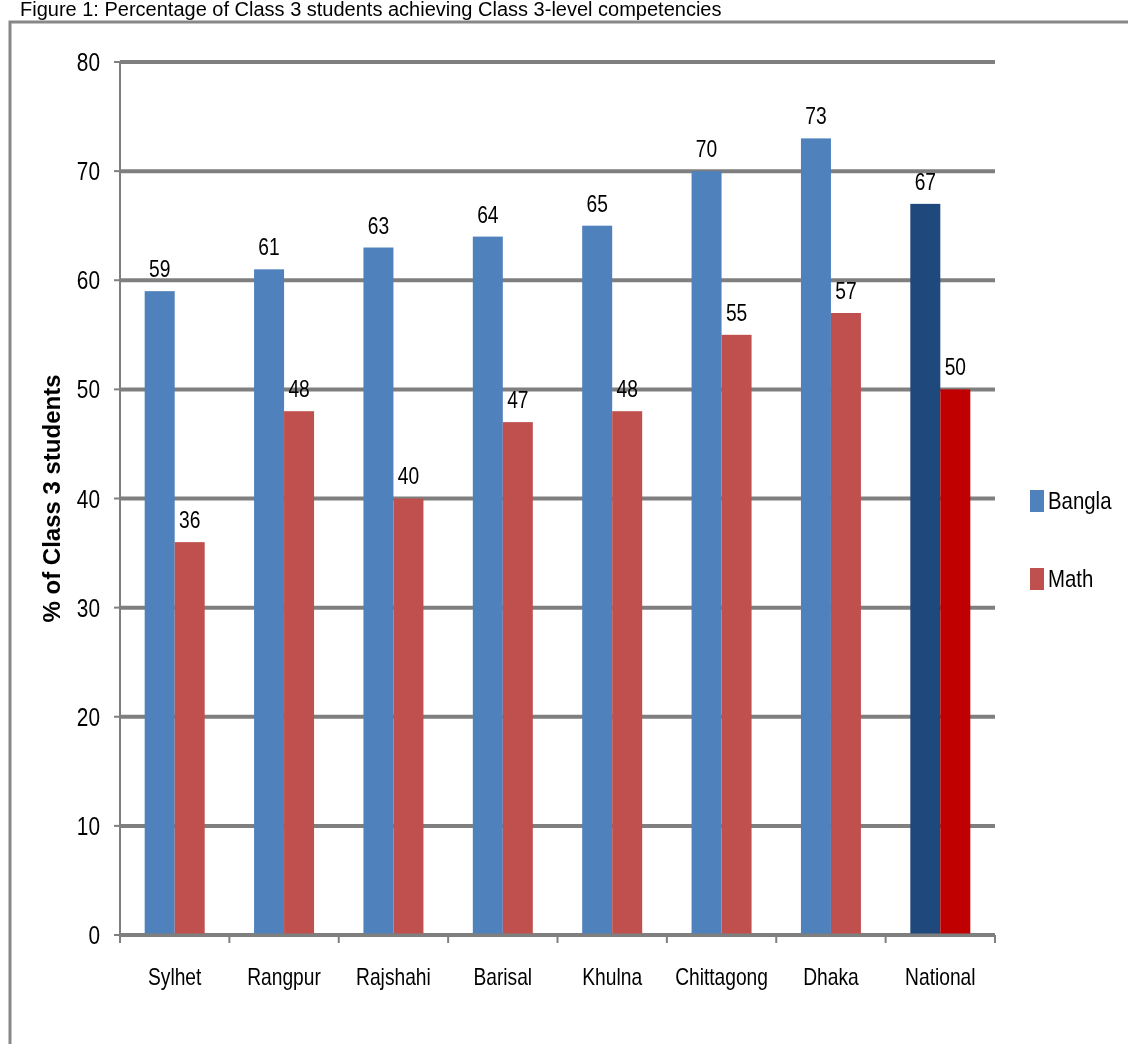 Image resolution: width=1128 pixels, height=1044 pixels. I want to click on data-label: 65, so click(597, 203).